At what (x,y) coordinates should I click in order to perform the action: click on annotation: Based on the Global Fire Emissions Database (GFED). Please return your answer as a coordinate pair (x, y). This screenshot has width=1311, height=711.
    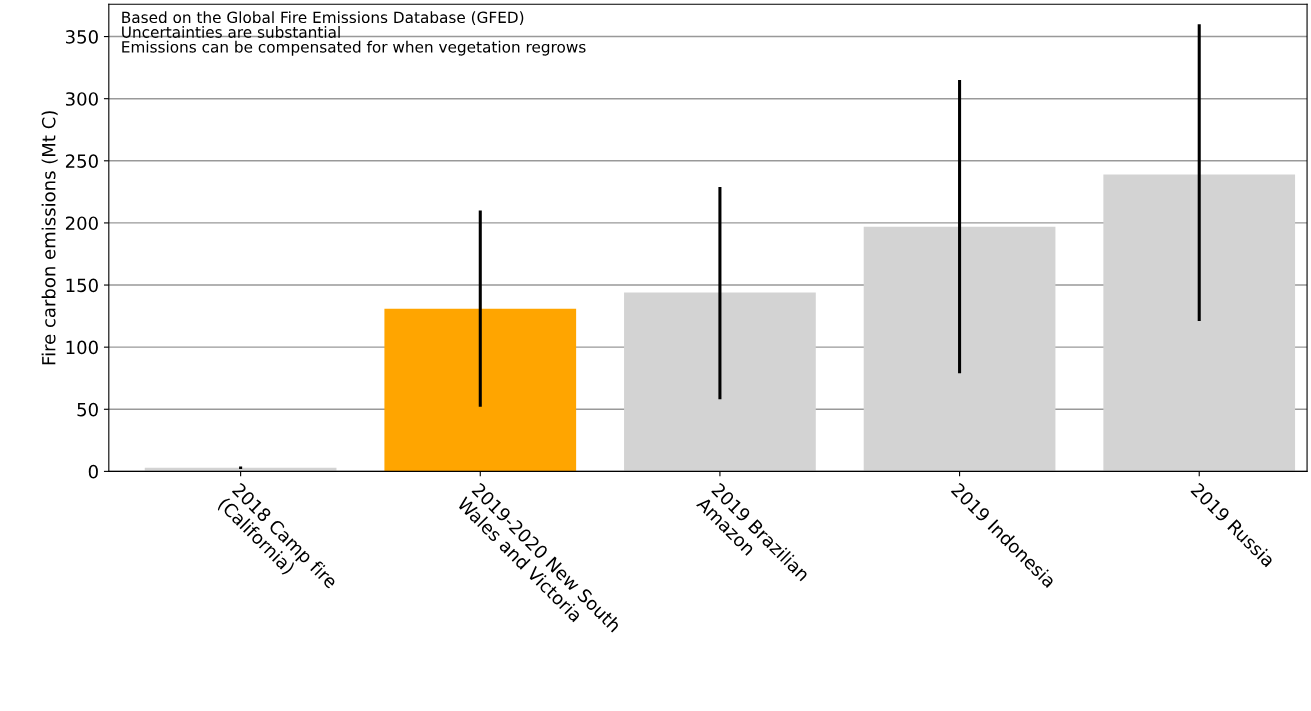
    Looking at the image, I should click on (323, 18).